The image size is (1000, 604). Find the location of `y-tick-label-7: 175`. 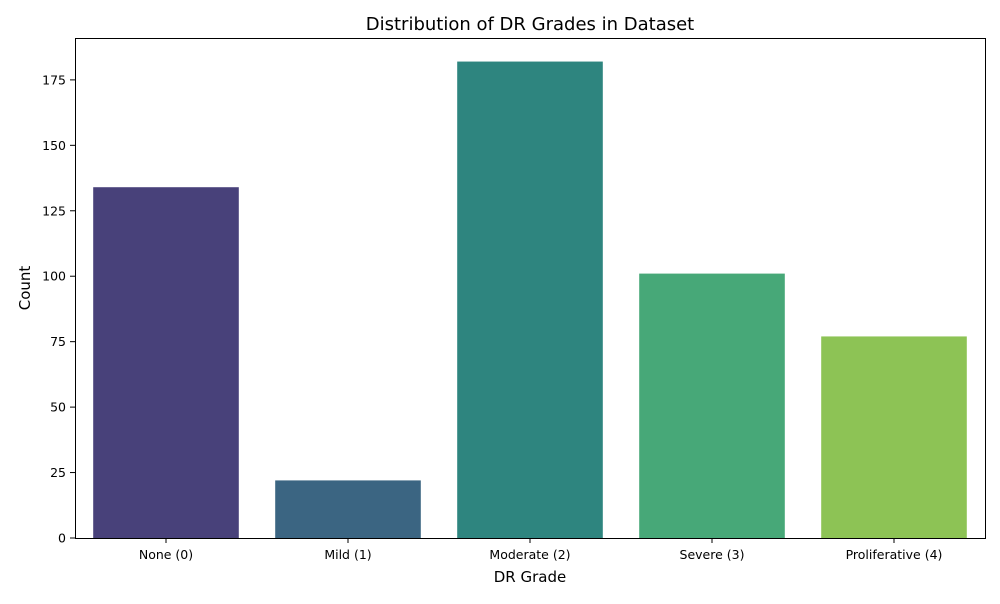

y-tick-label-7: 175 is located at coordinates (54, 79).